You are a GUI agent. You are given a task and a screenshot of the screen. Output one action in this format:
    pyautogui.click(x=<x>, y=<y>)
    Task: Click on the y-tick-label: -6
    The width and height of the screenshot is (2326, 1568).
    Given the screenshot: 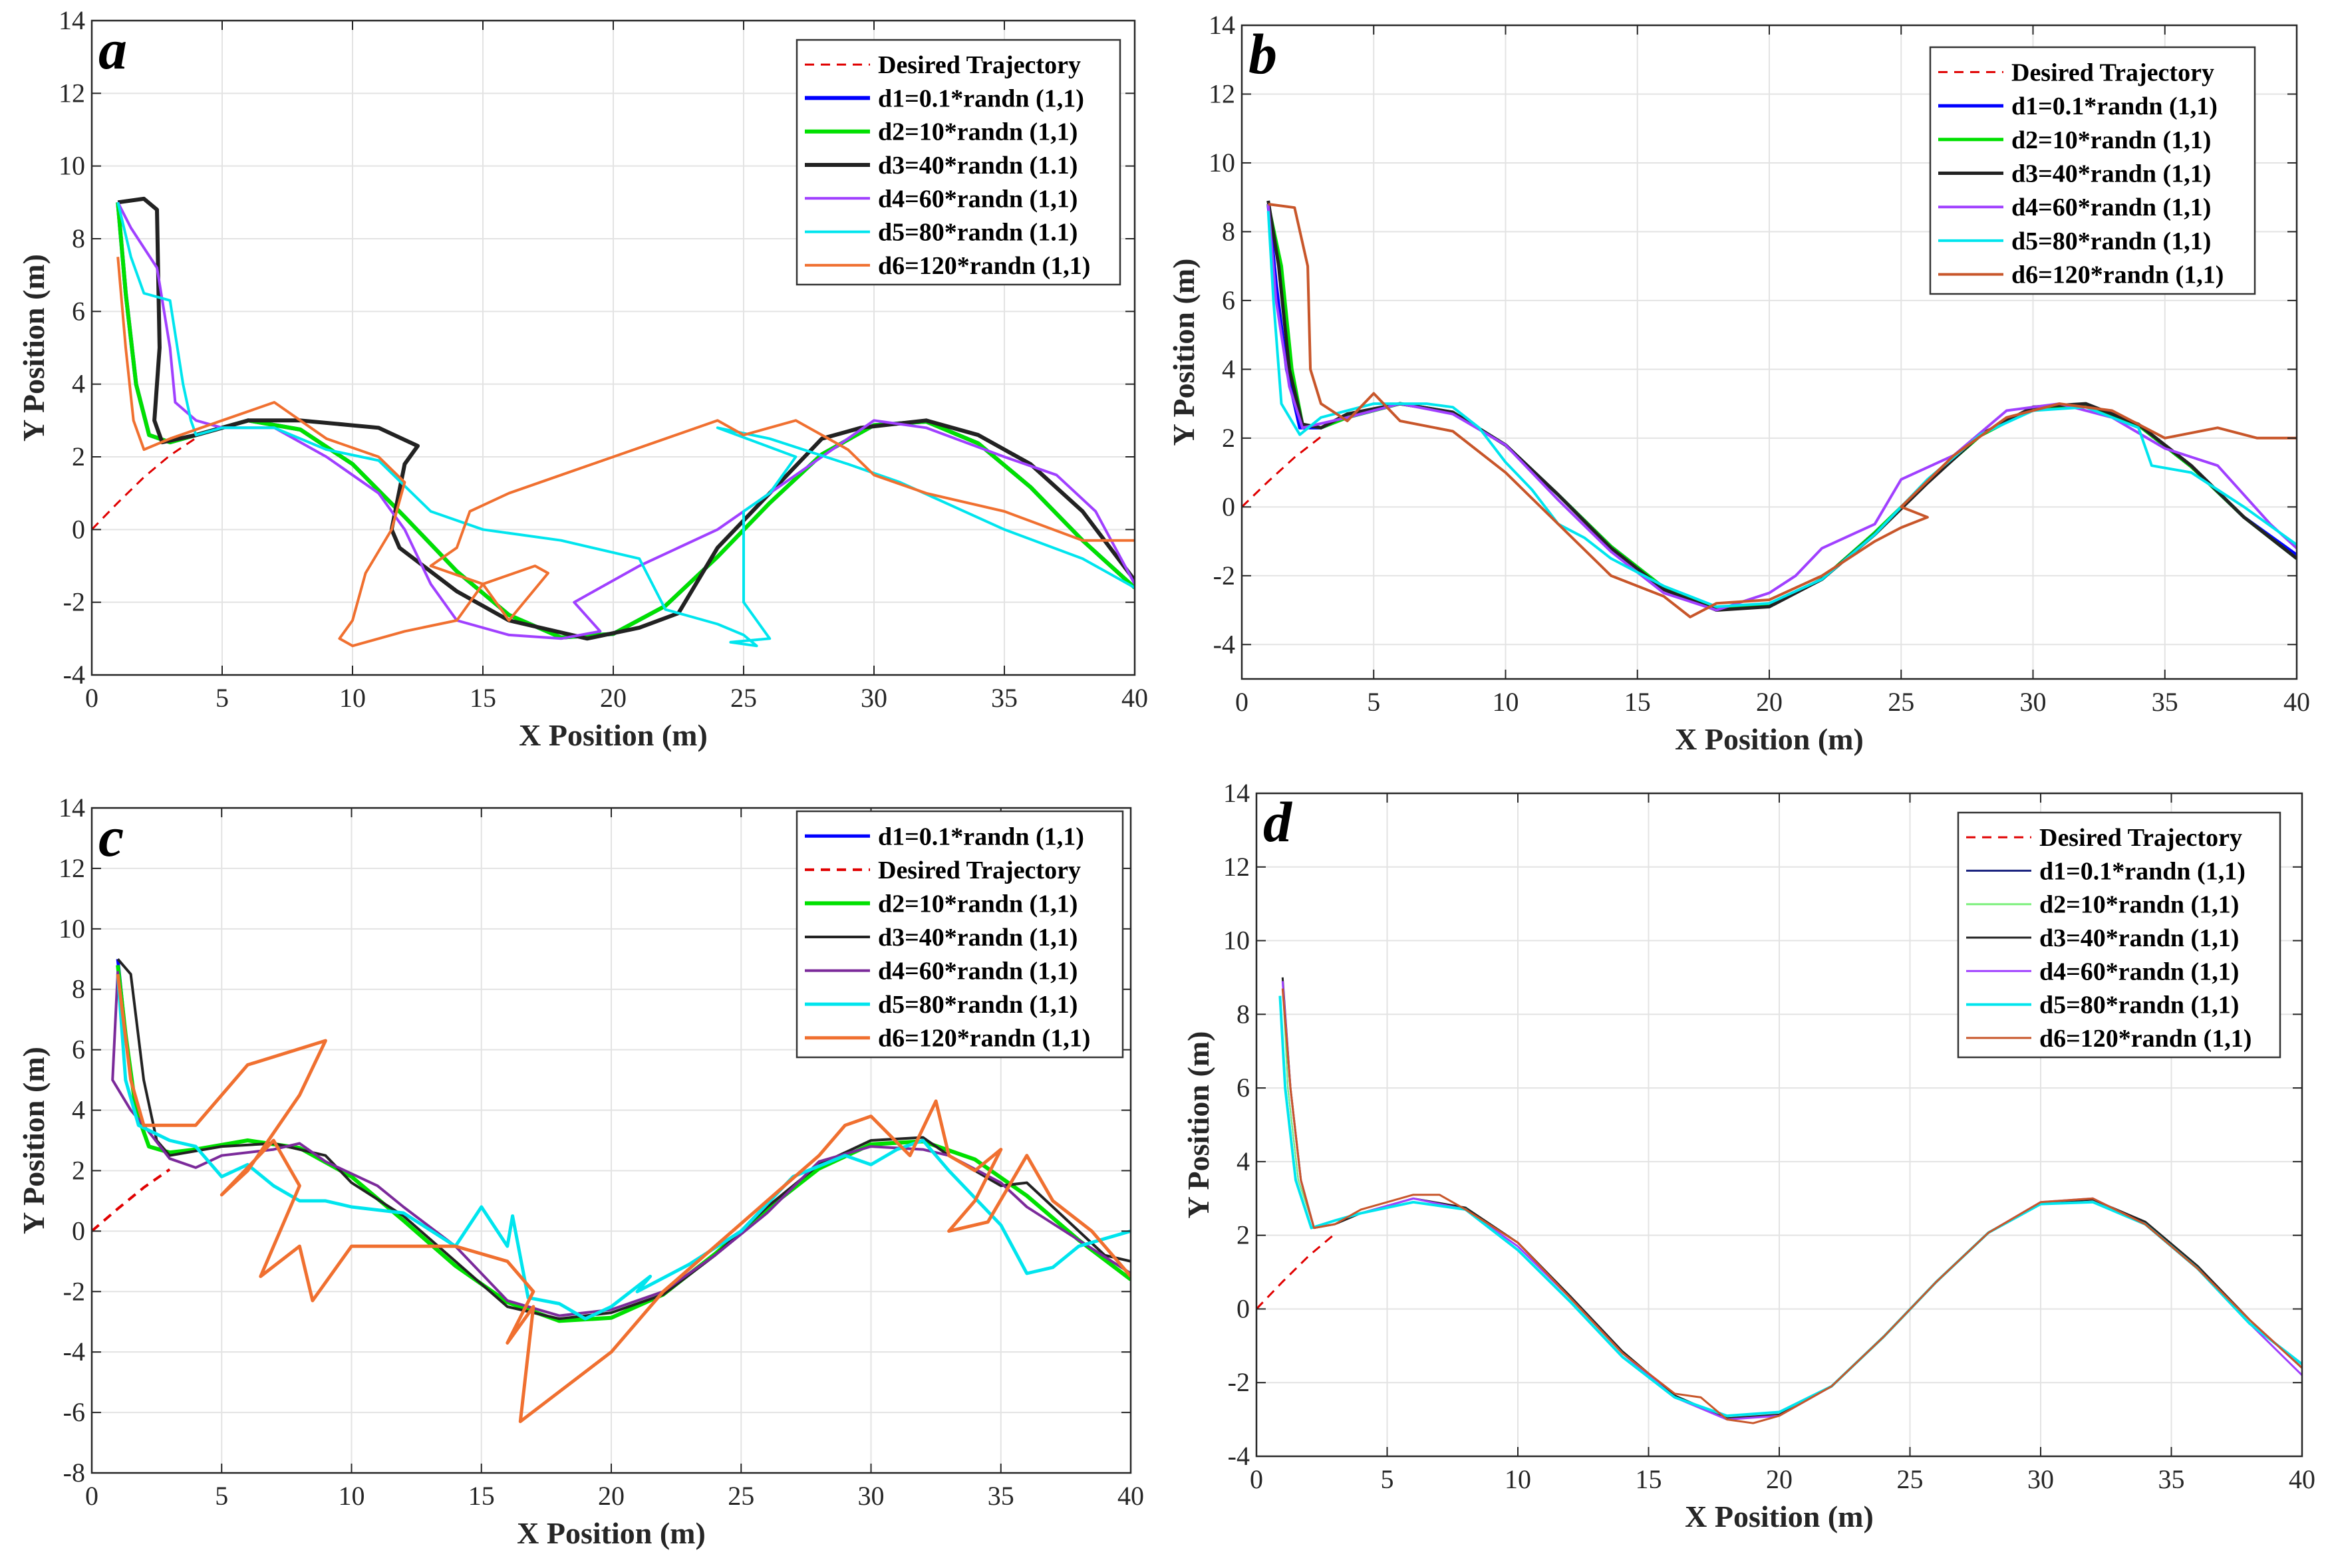 What is the action you would take?
    pyautogui.click(x=74, y=1412)
    